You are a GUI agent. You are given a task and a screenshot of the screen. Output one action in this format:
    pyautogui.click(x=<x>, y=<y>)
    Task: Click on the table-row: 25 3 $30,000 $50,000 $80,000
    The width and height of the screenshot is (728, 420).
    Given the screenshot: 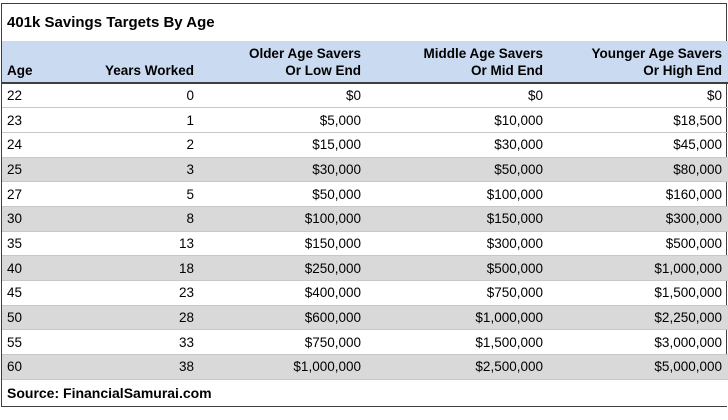 What is the action you would take?
    pyautogui.click(x=365, y=169)
    